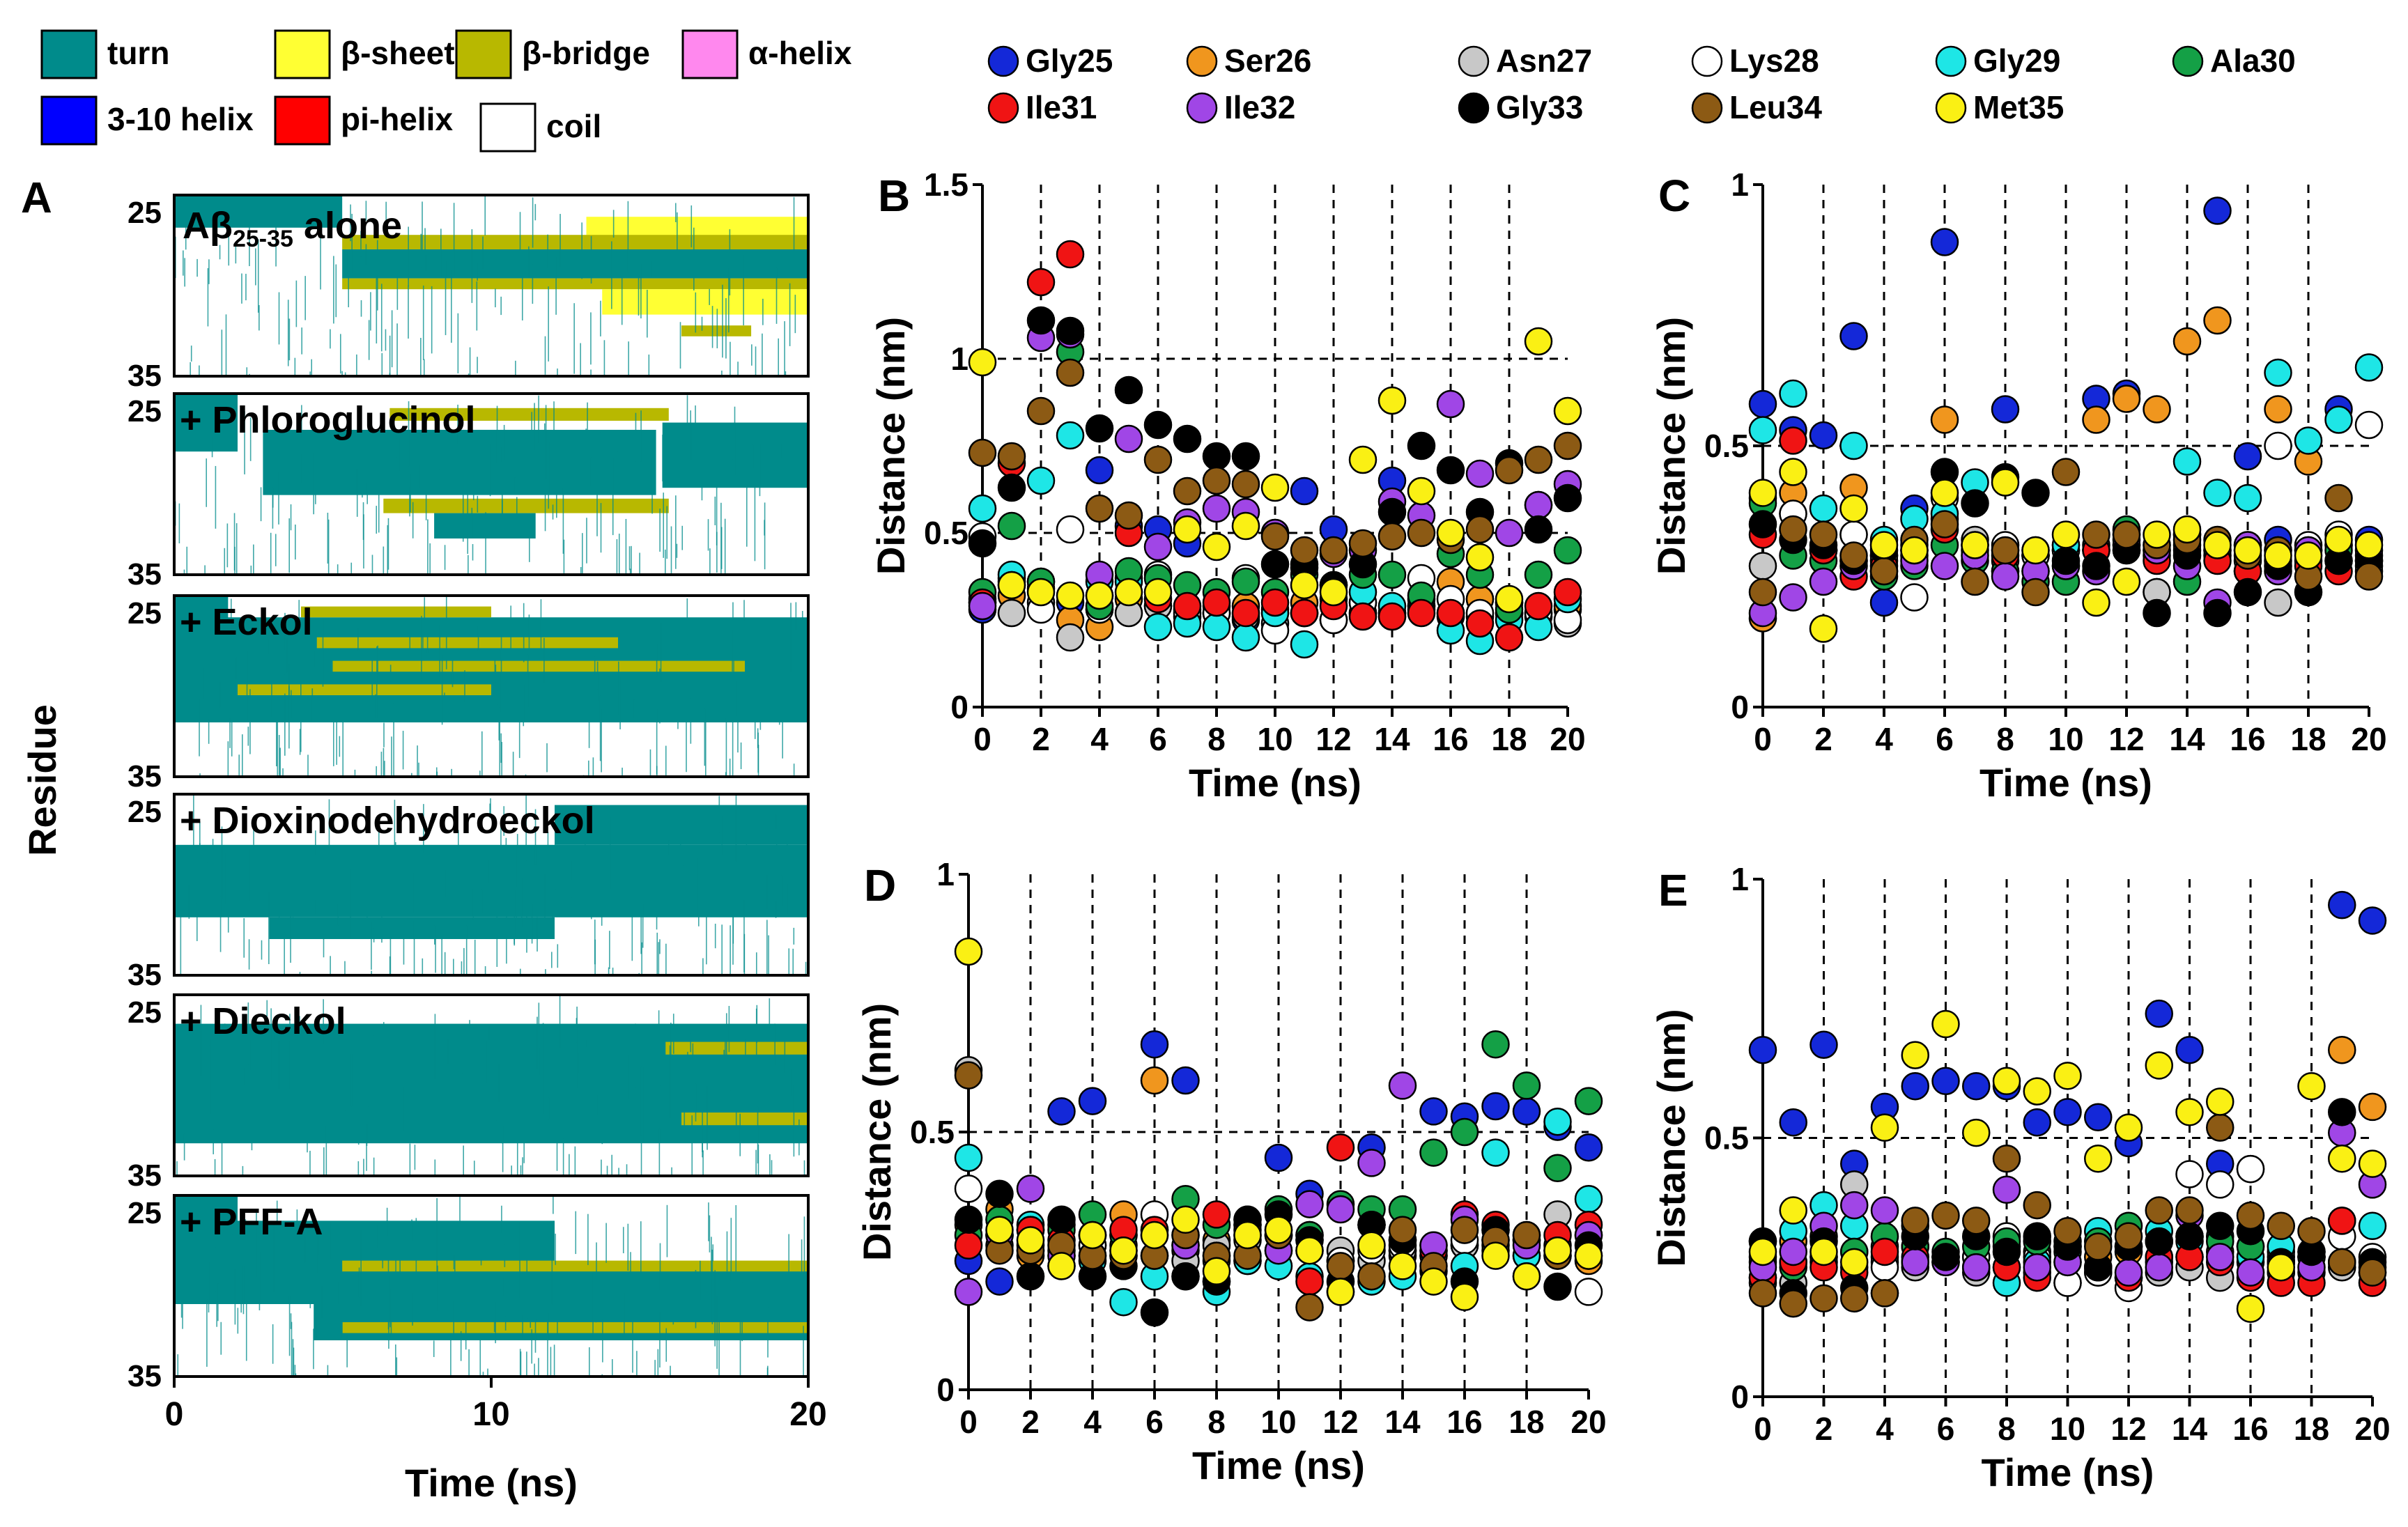 The image size is (2408, 1527). Describe the element at coordinates (1707, 108) in the screenshot. I see `legend-marker-leu34` at that location.